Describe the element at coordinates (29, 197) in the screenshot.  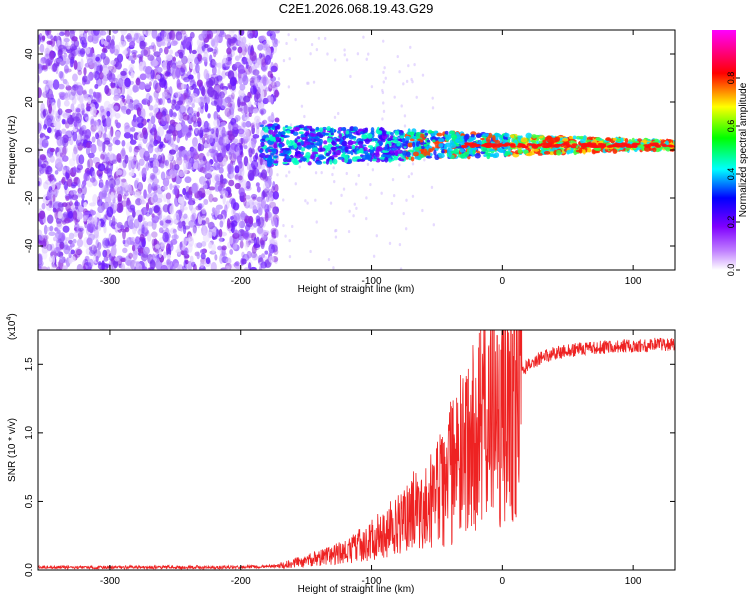
I see `spectrogram-ytick-label: -20` at that location.